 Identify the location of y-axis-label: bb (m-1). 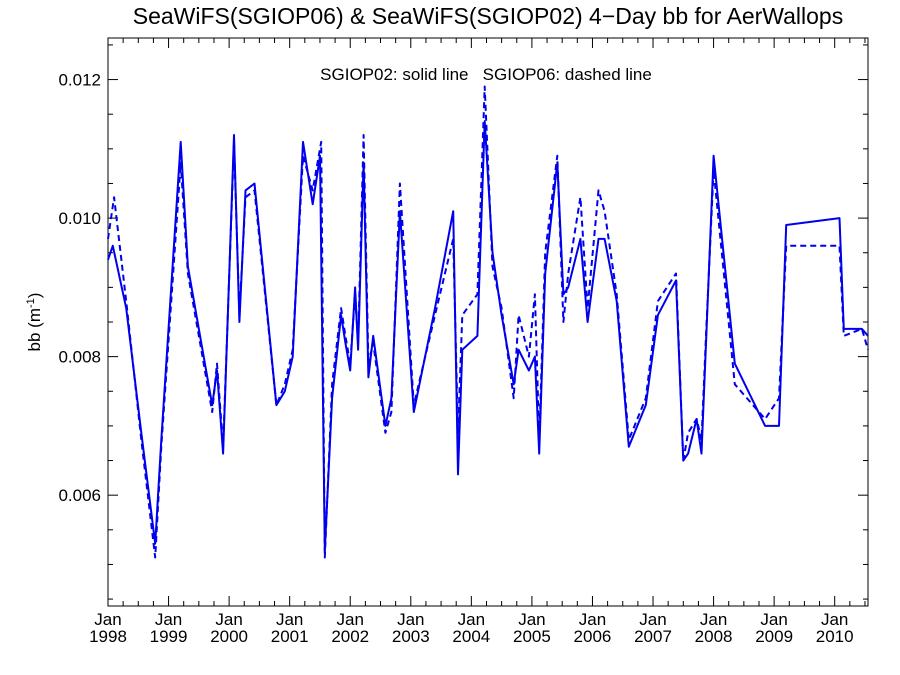
(34, 322).